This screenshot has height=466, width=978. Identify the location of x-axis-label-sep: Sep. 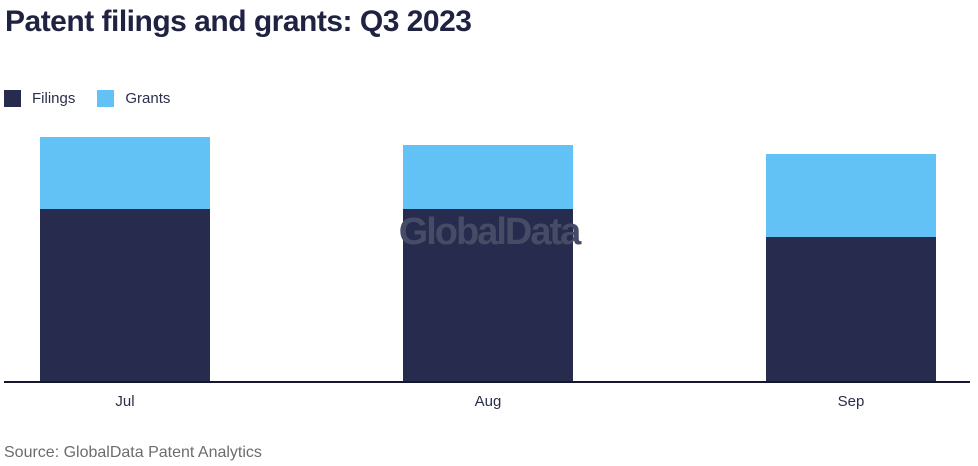
(851, 401).